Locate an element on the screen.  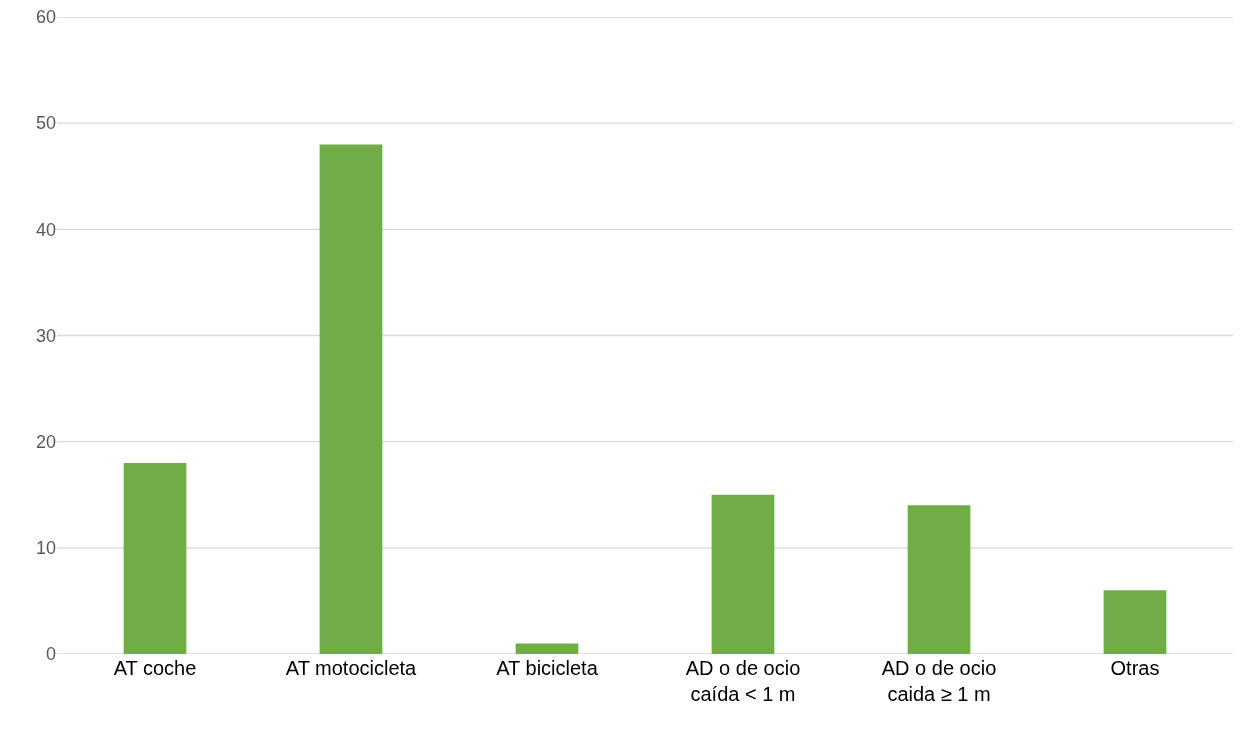
y-tick-label: 0 is located at coordinates (50, 654).